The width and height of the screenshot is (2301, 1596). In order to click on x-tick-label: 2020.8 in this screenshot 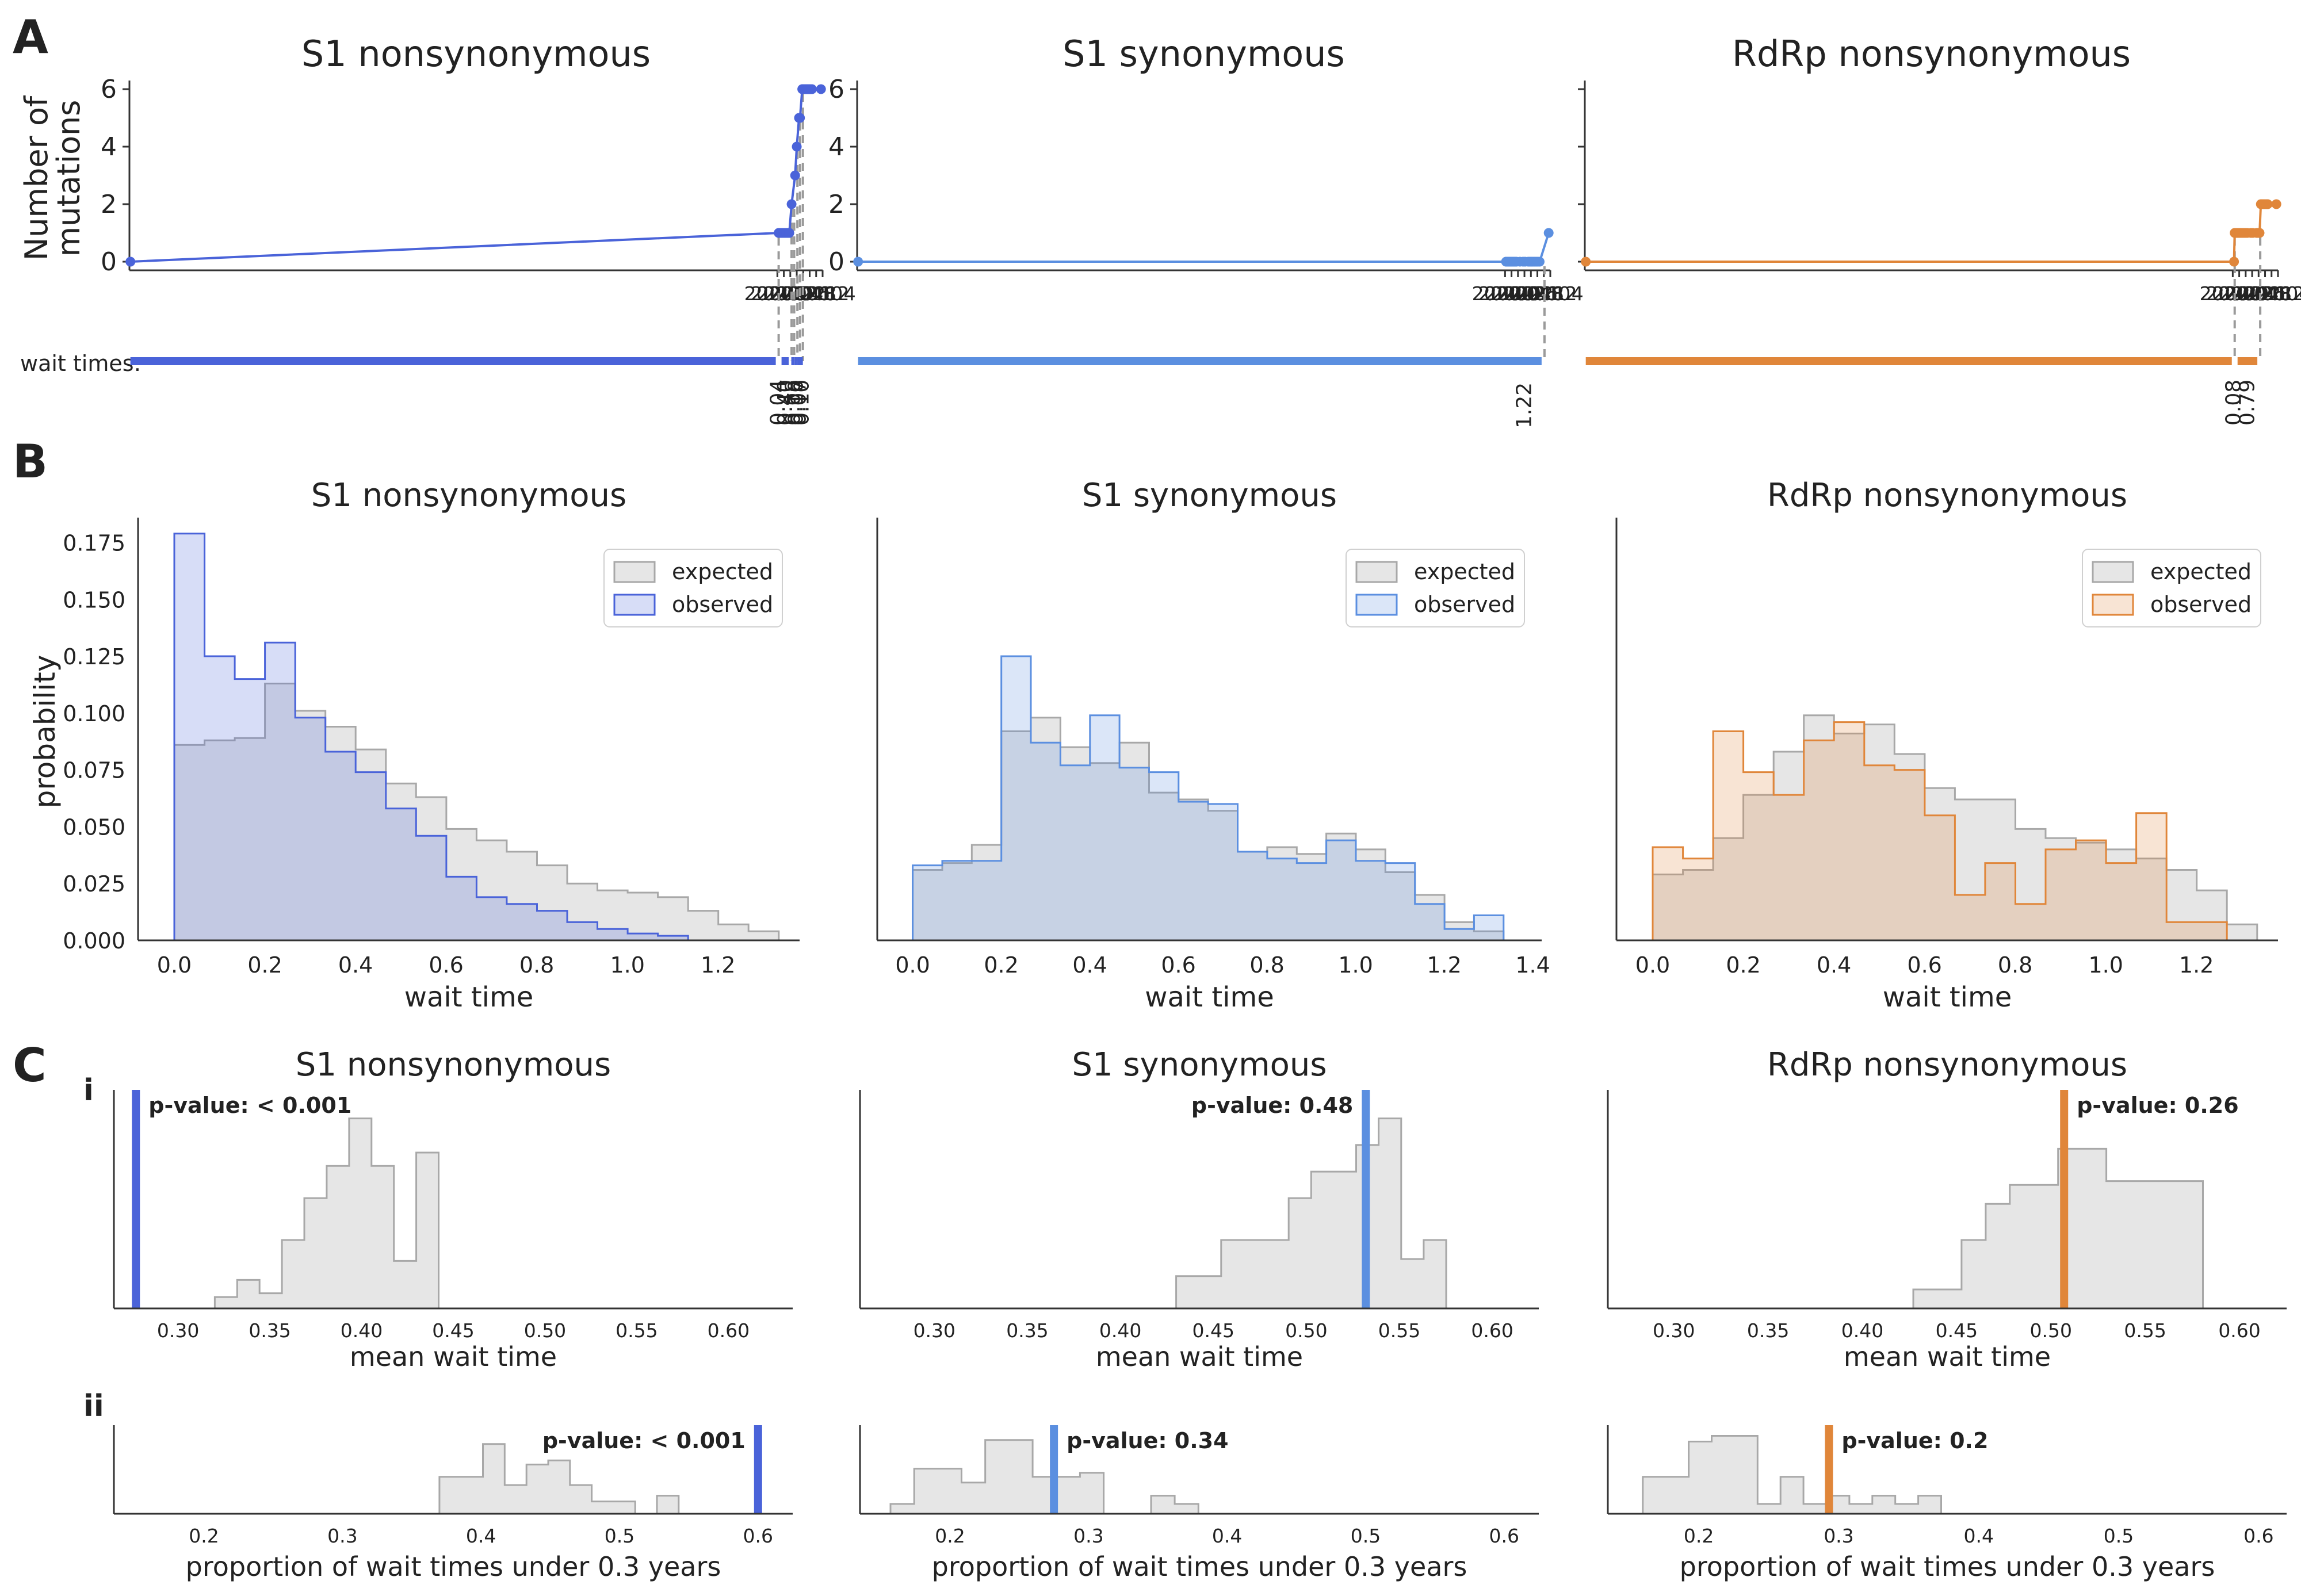, I will do `click(2259, 293)`.